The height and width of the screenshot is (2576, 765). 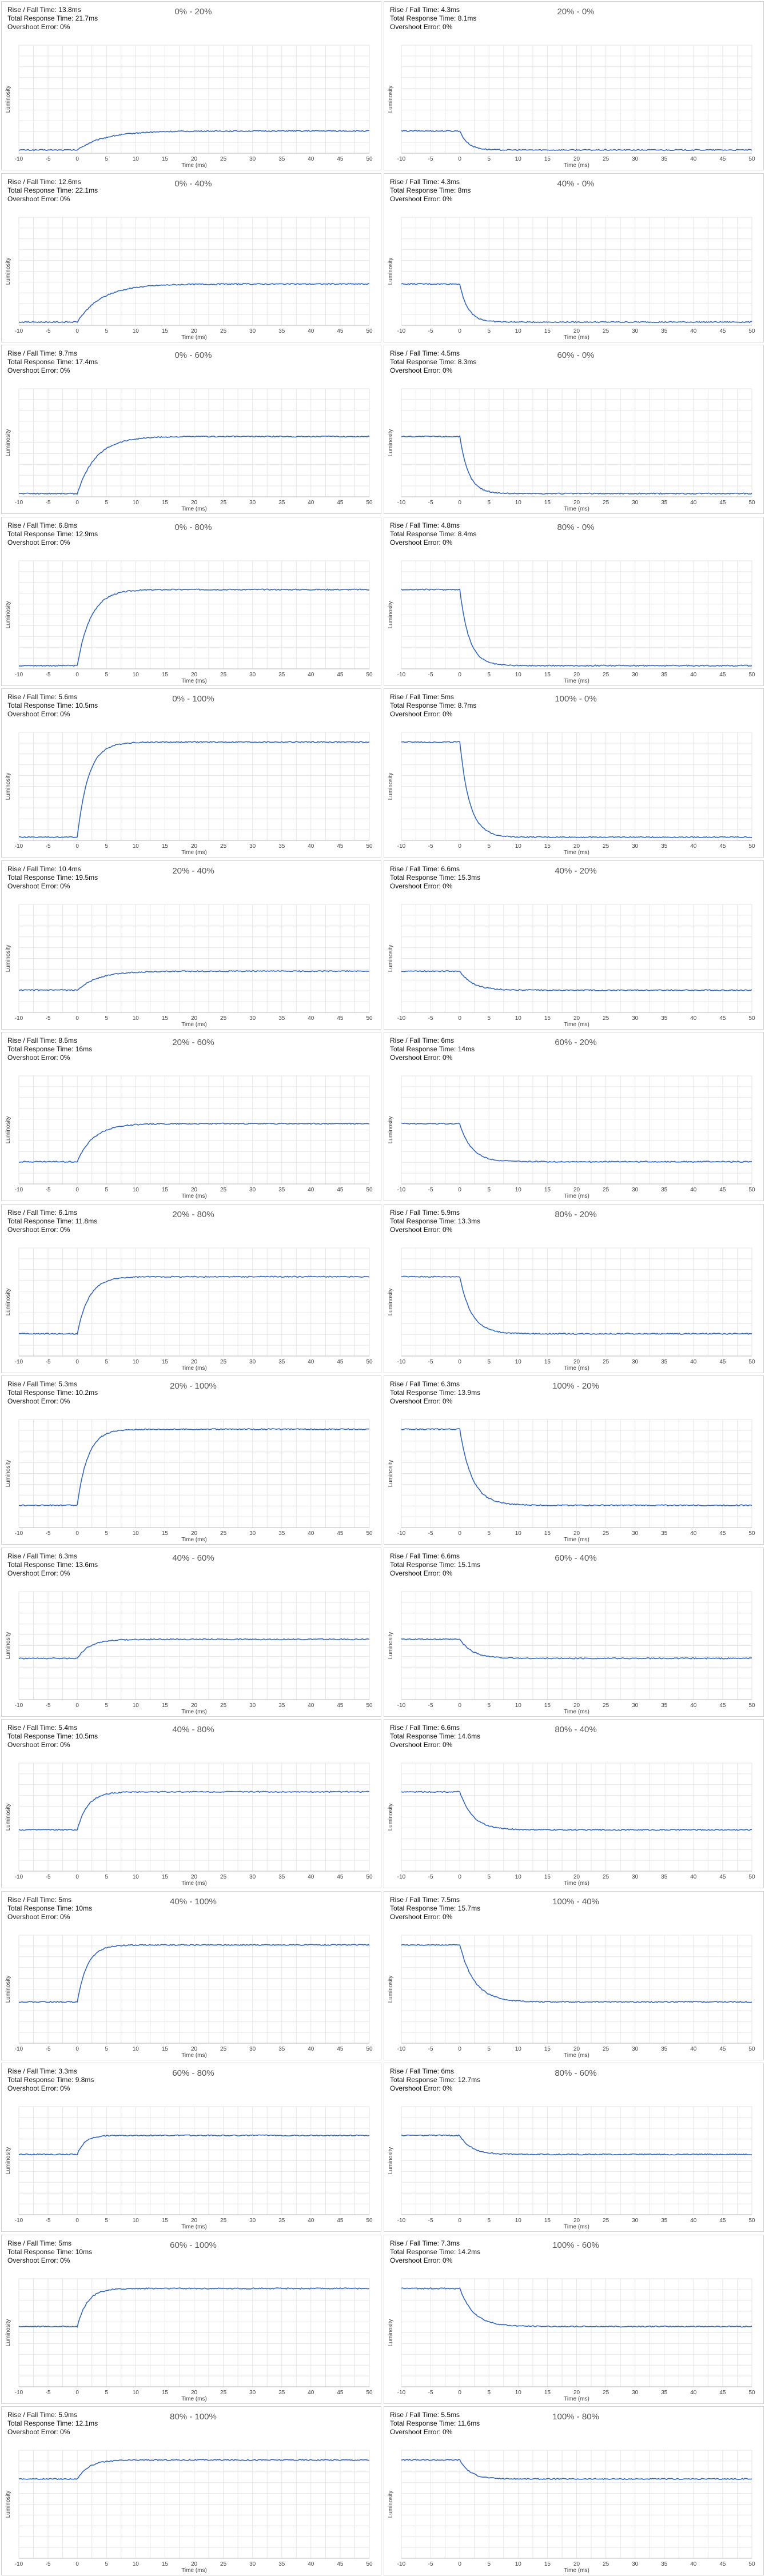 What do you see at coordinates (425, 1556) in the screenshot?
I see `rise-fall-time-label: Rise / Fall Time: 6.6ms` at bounding box center [425, 1556].